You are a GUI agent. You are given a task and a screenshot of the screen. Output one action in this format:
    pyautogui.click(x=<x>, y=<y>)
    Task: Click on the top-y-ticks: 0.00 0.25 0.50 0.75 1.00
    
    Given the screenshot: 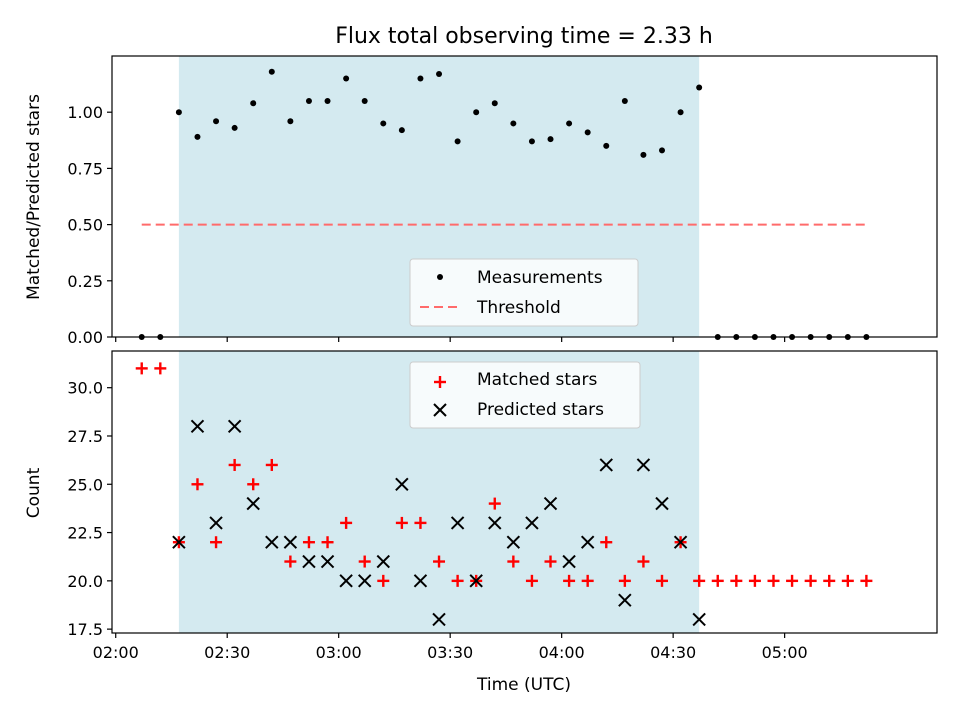 What is the action you would take?
    pyautogui.click(x=89, y=225)
    